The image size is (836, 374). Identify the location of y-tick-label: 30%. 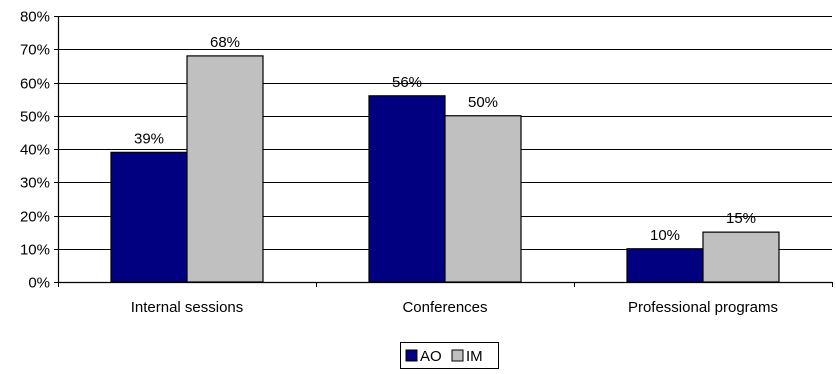
(35, 183).